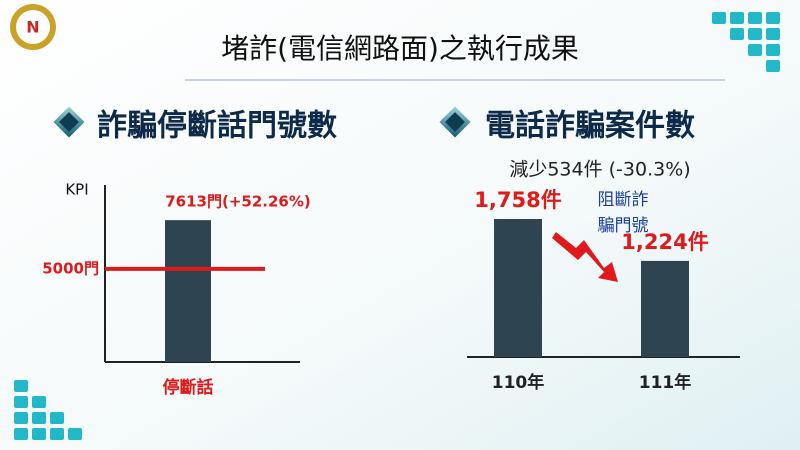 The height and width of the screenshot is (450, 800). What do you see at coordinates (664, 242) in the screenshot?
I see `value-label: 1,224件` at bounding box center [664, 242].